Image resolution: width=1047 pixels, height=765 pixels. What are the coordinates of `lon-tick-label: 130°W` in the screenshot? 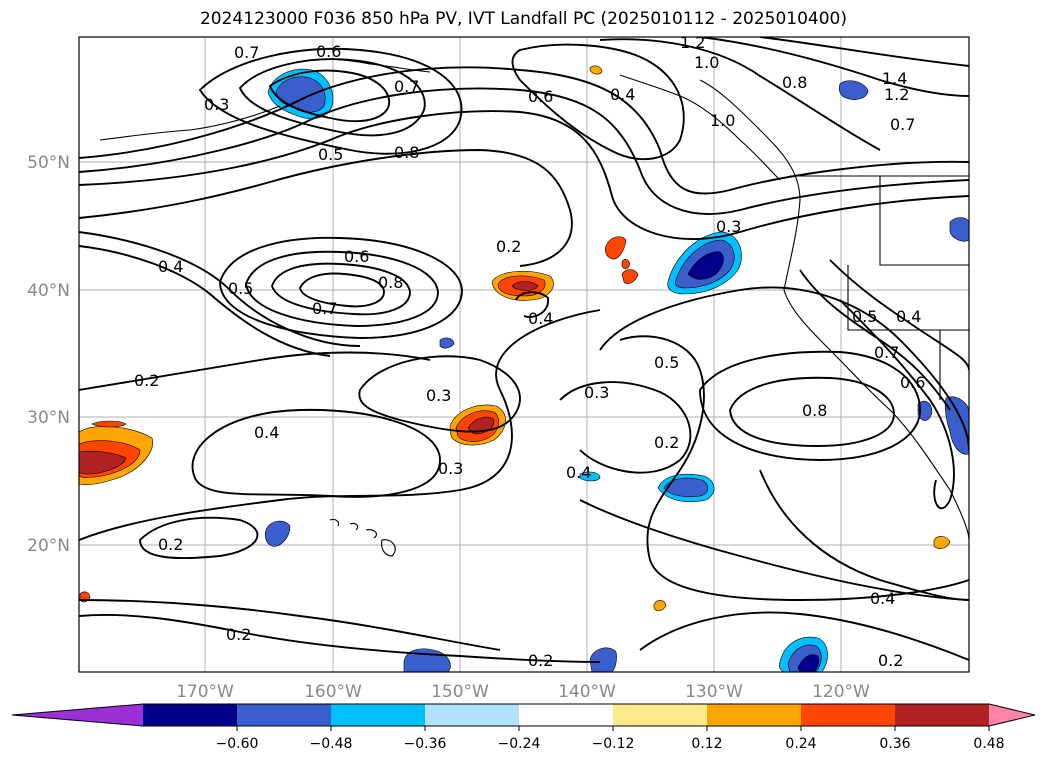 It's located at (714, 692).